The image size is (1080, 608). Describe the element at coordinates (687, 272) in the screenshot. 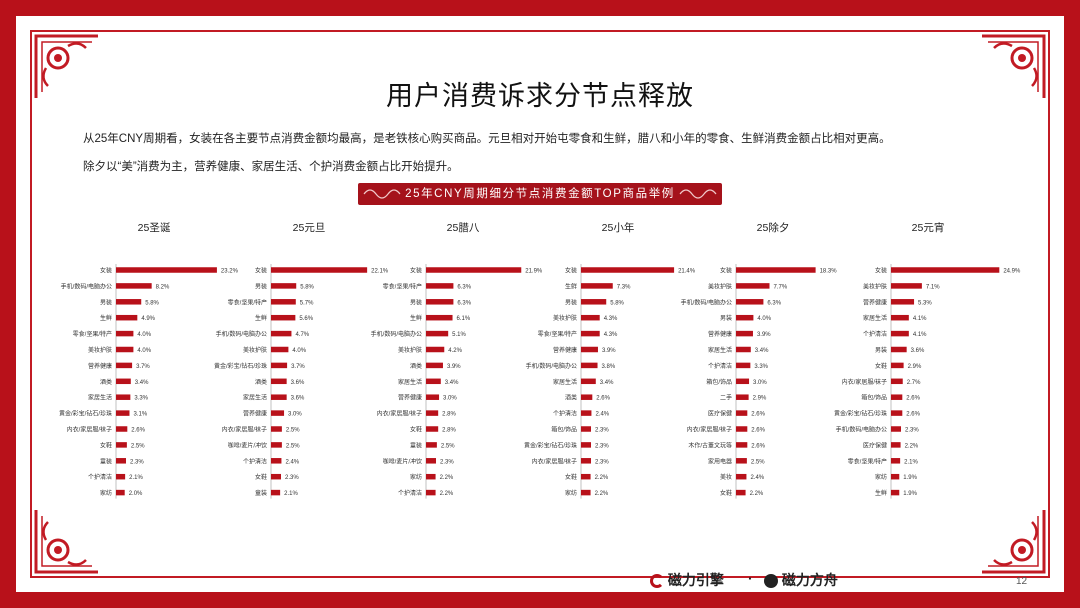

I see `value-label: 21.4%` at that location.